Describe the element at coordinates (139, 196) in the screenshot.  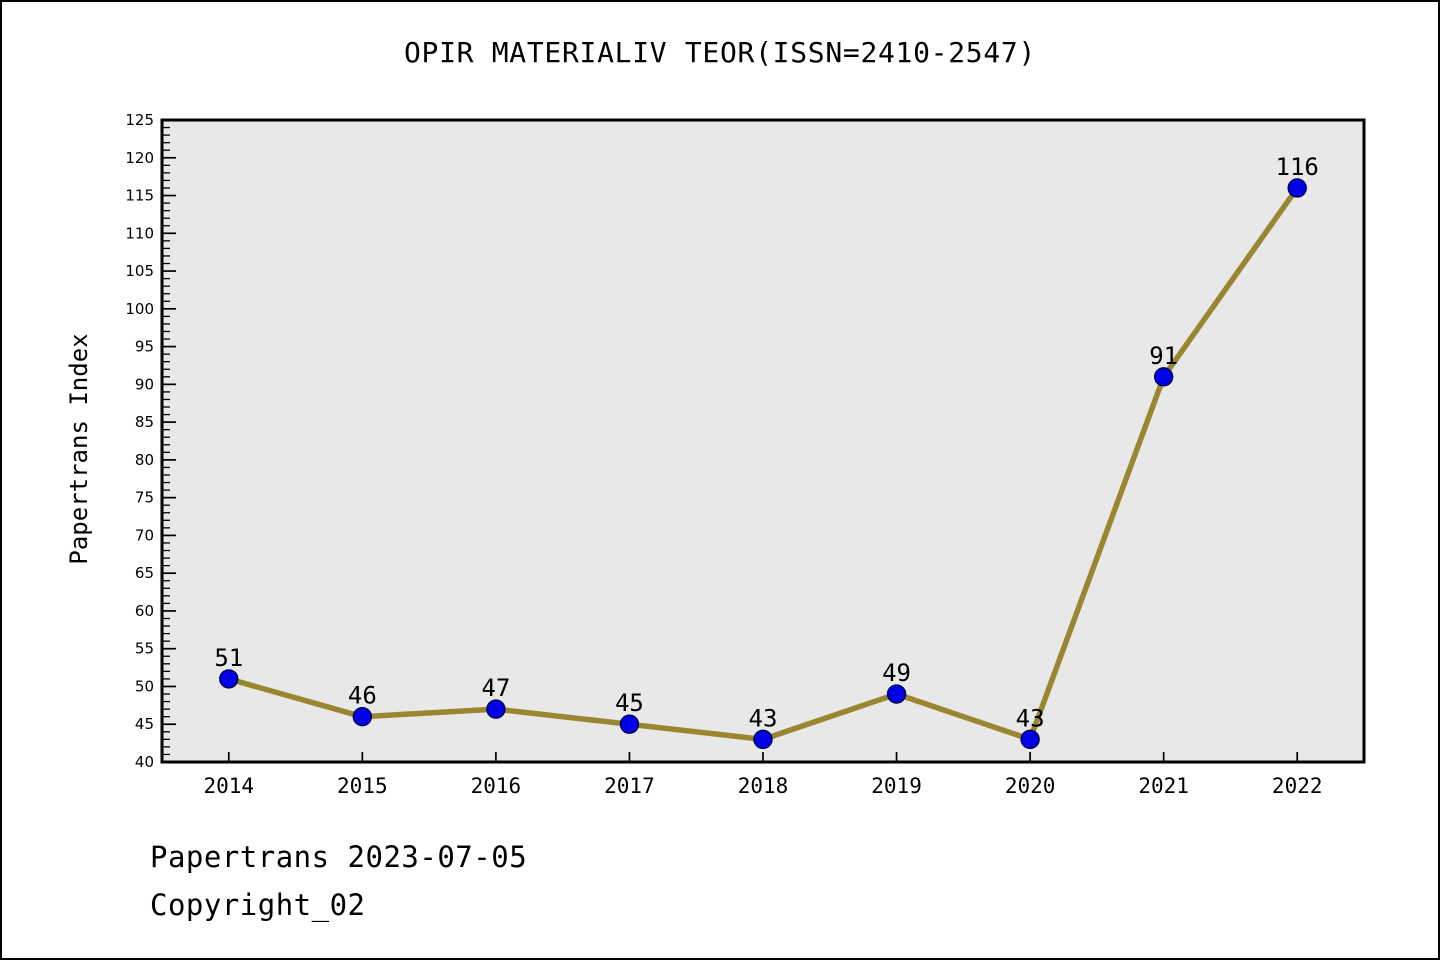
I see `y-tick-label: 115` at that location.